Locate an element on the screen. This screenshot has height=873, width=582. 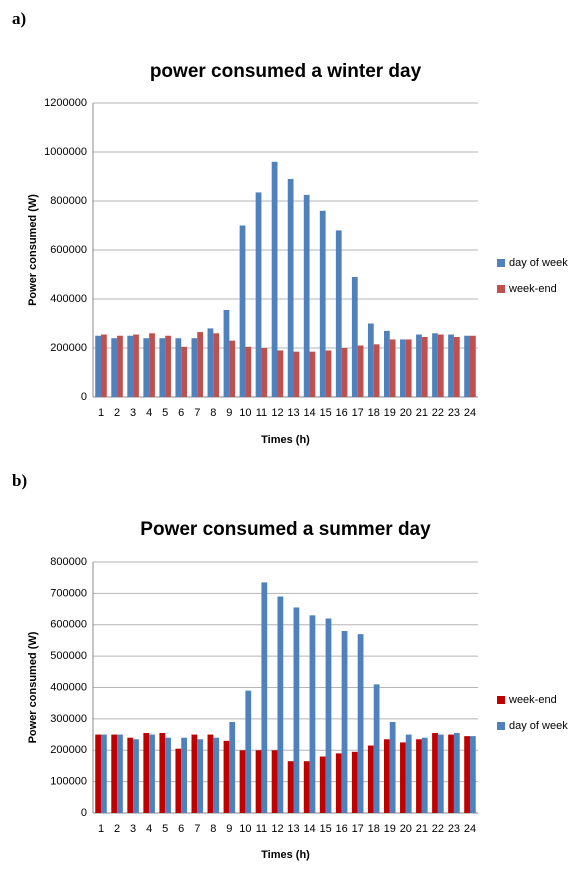
chart-title: power consumed a winter day is located at coordinates (286, 71).